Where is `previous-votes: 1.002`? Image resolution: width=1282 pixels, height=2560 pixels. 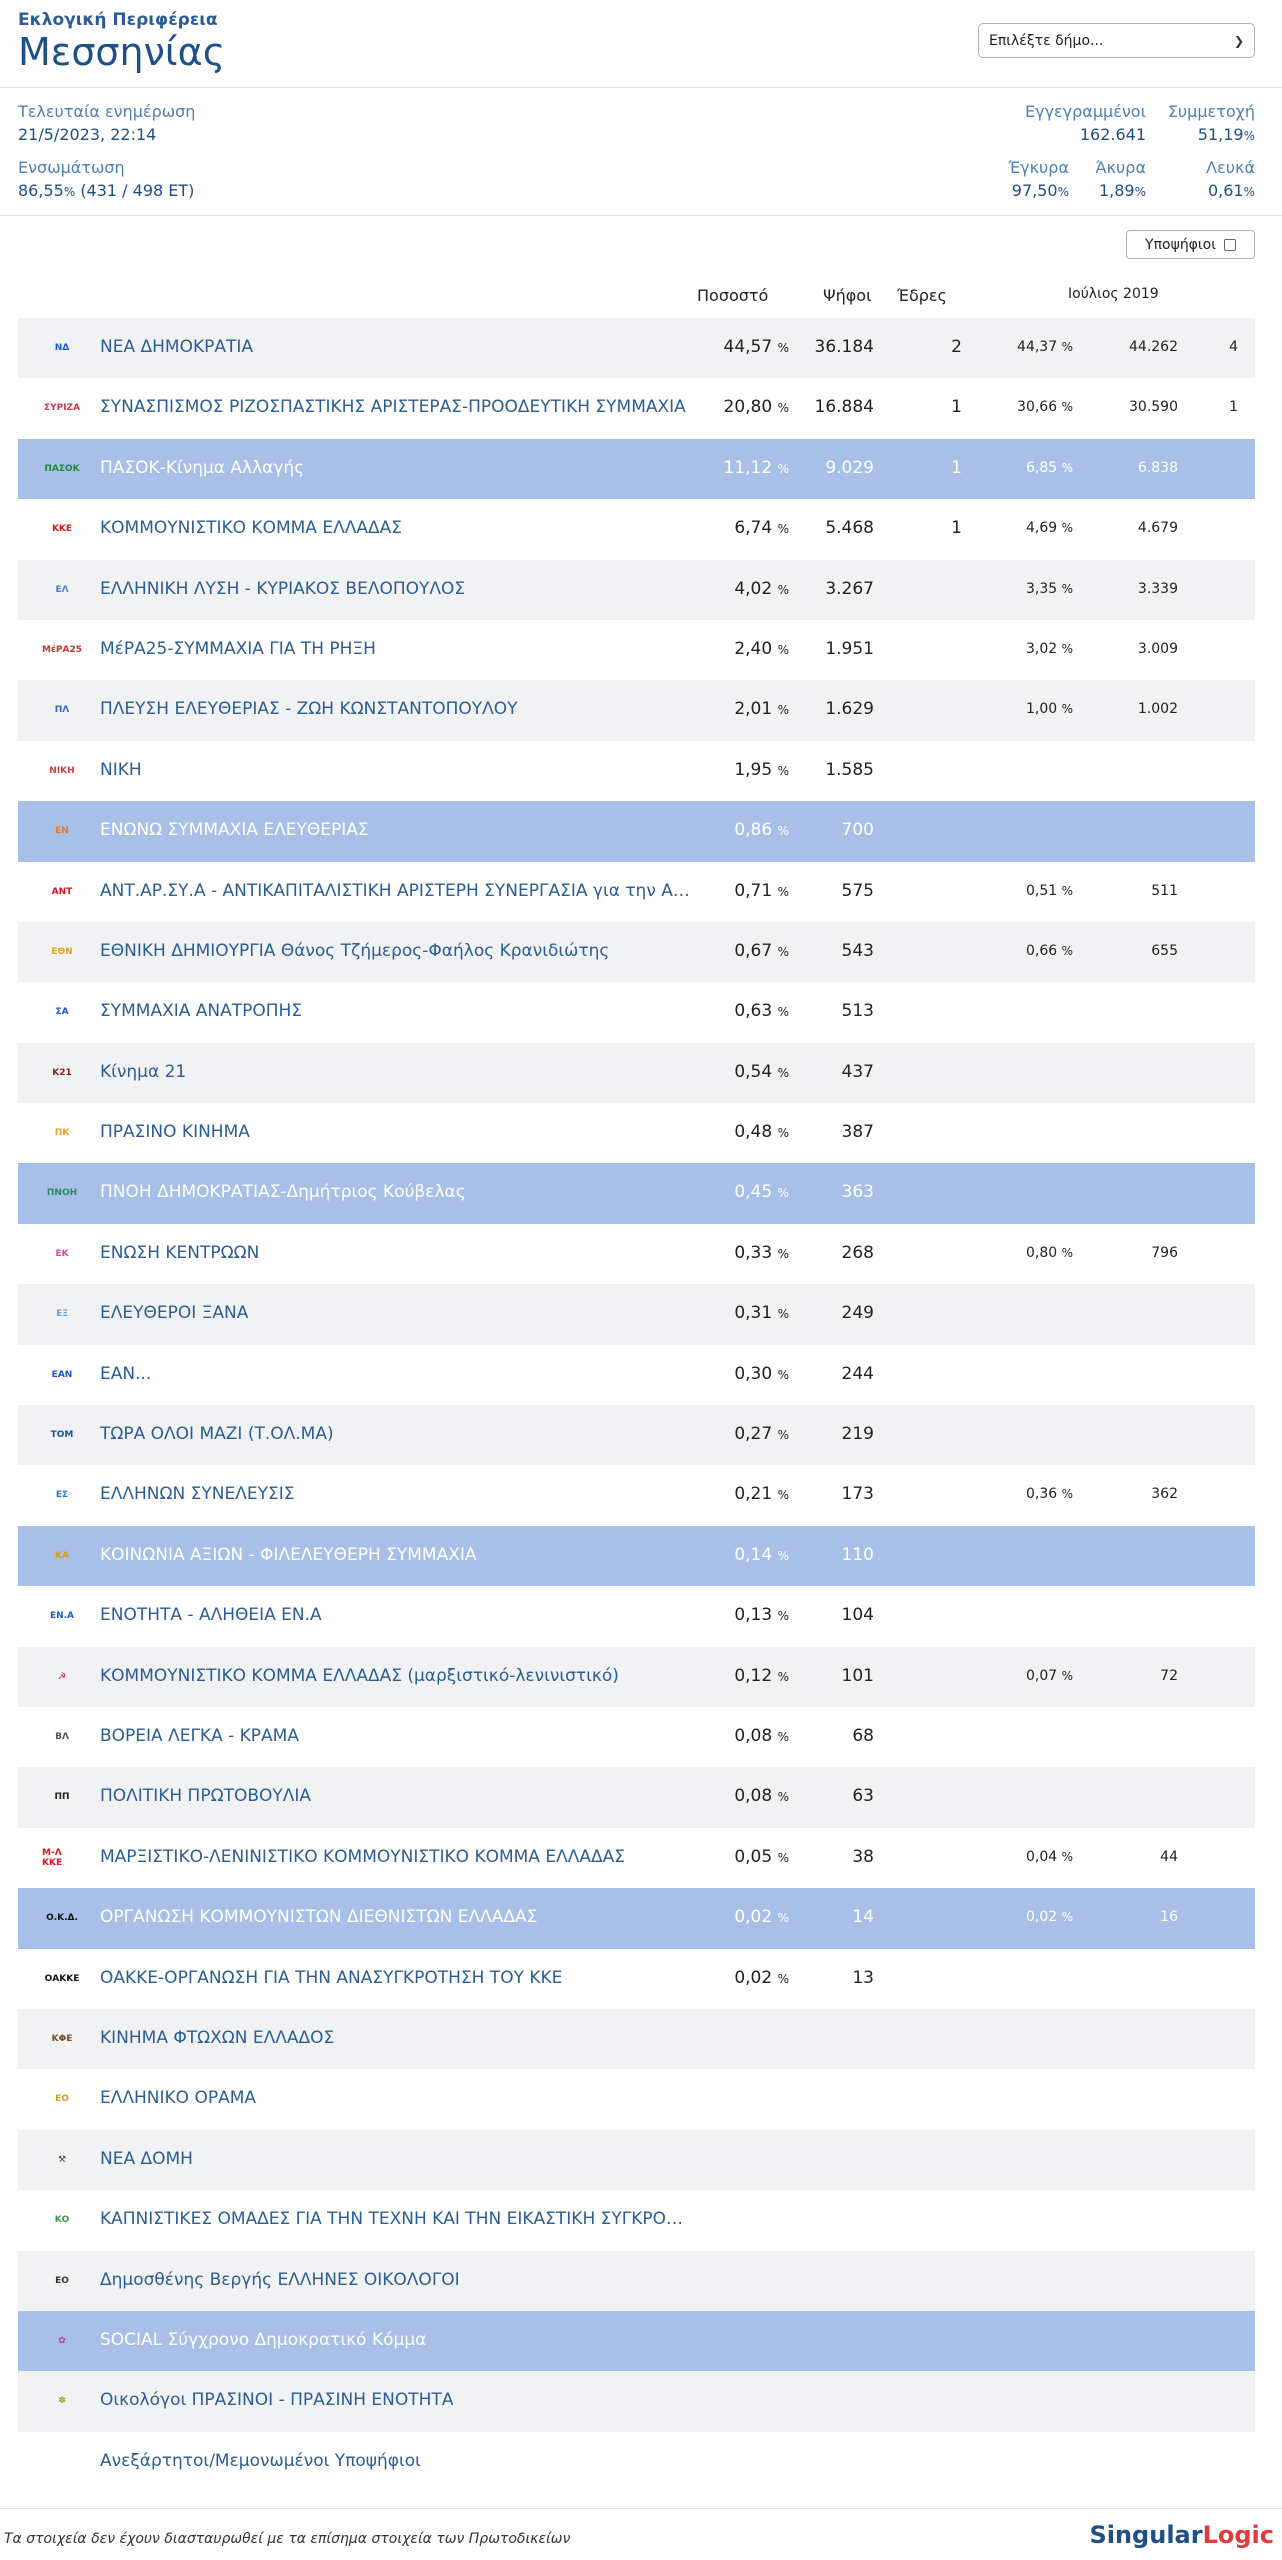
previous-votes: 1.002 is located at coordinates (1157, 709).